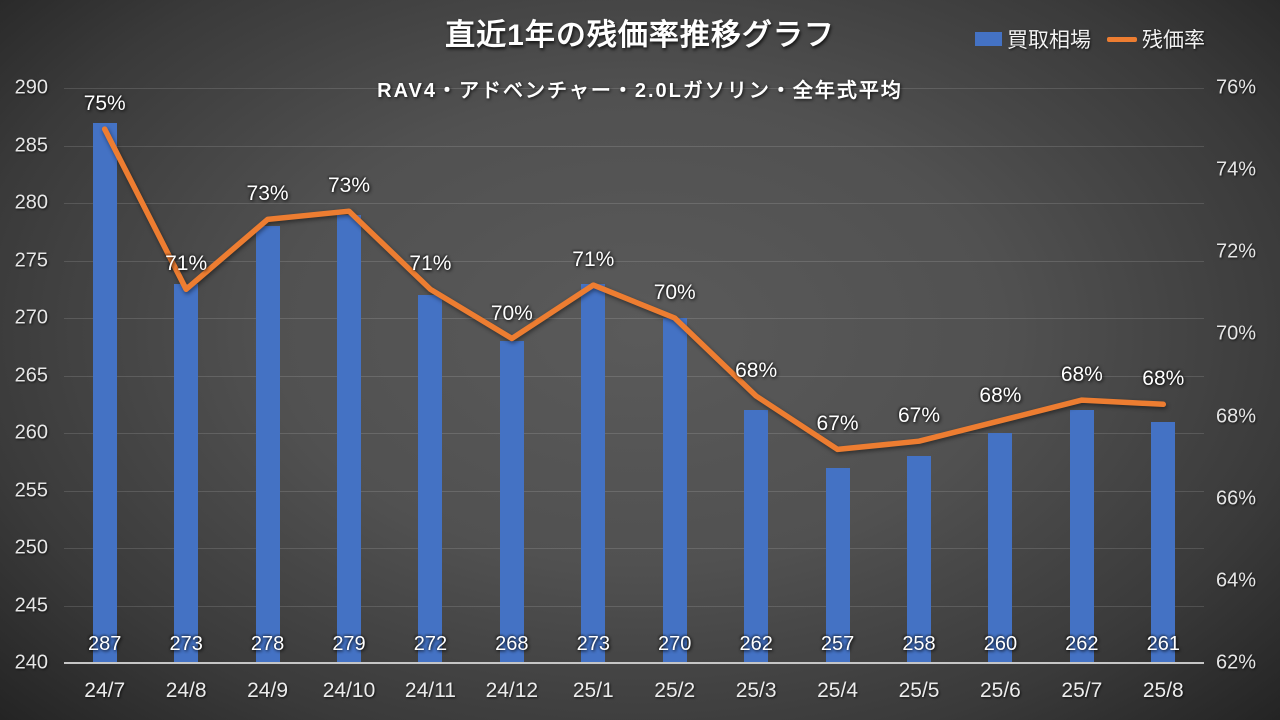  Describe the element at coordinates (1236, 169) in the screenshot. I see `right-axis-tick-label: 74%` at that location.